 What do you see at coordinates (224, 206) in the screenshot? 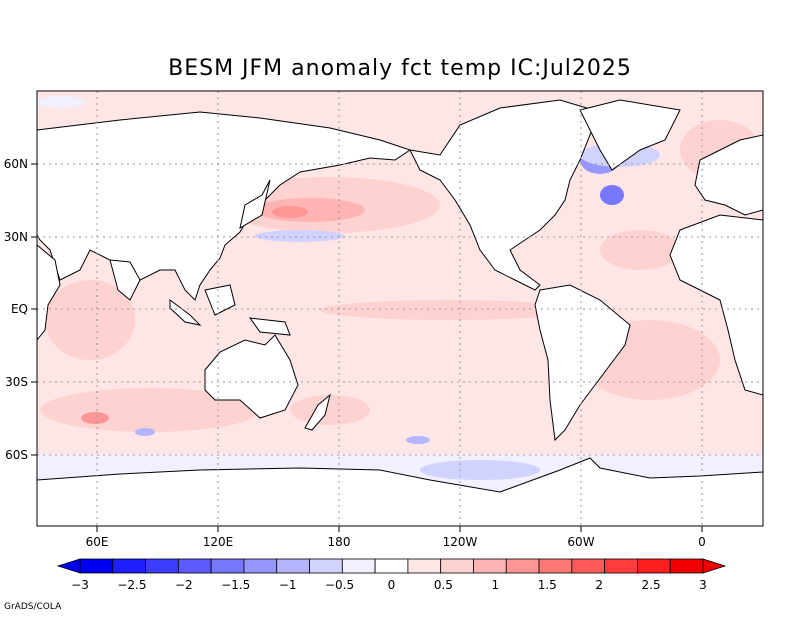
I see `land-eurasia` at bounding box center [224, 206].